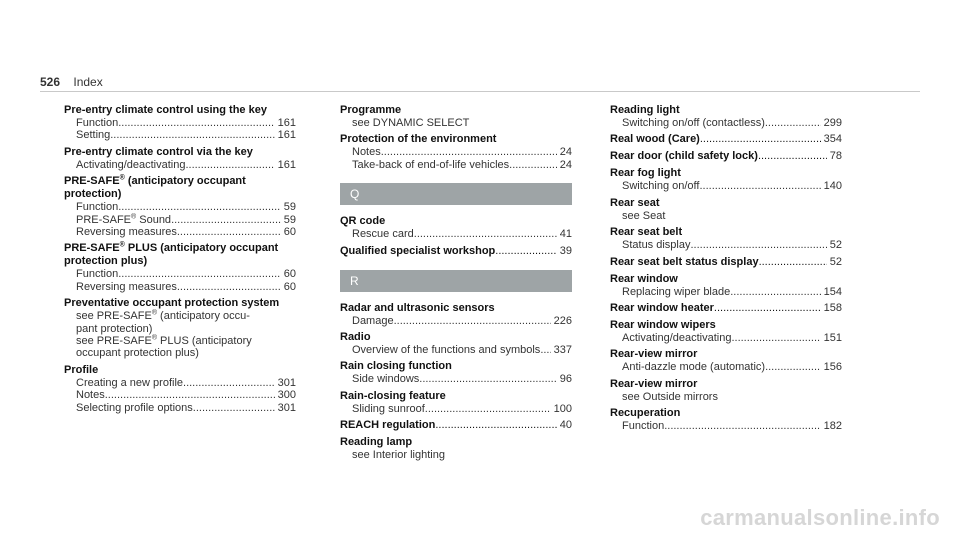 The image size is (960, 533). I want to click on see-reference: see Interior lighting, so click(398, 455).